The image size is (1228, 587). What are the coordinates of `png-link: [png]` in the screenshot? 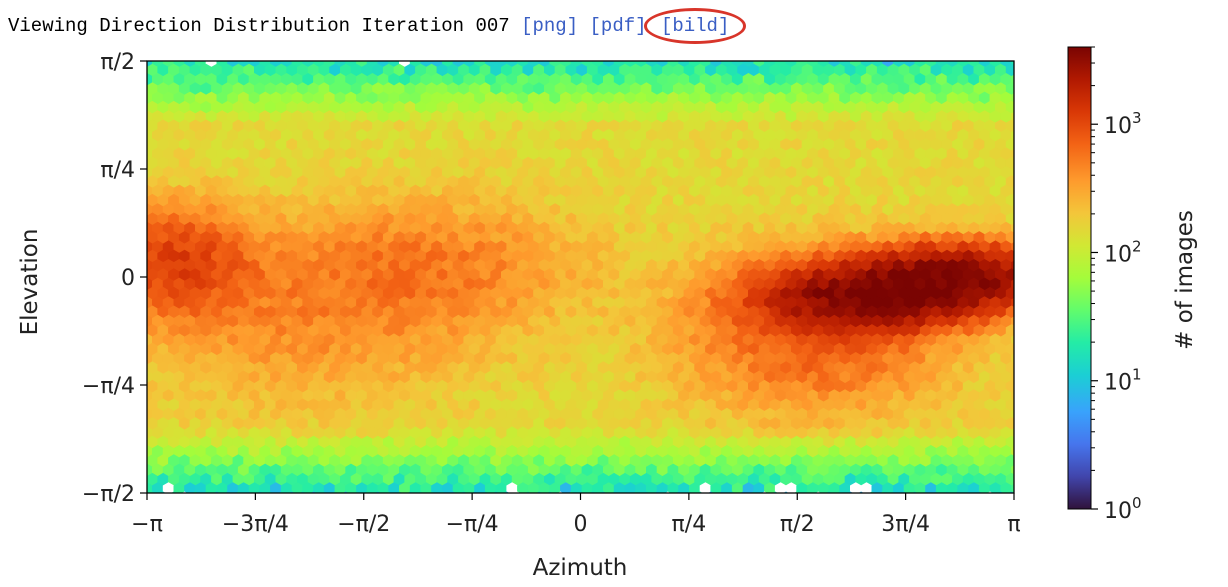 It's located at (550, 26).